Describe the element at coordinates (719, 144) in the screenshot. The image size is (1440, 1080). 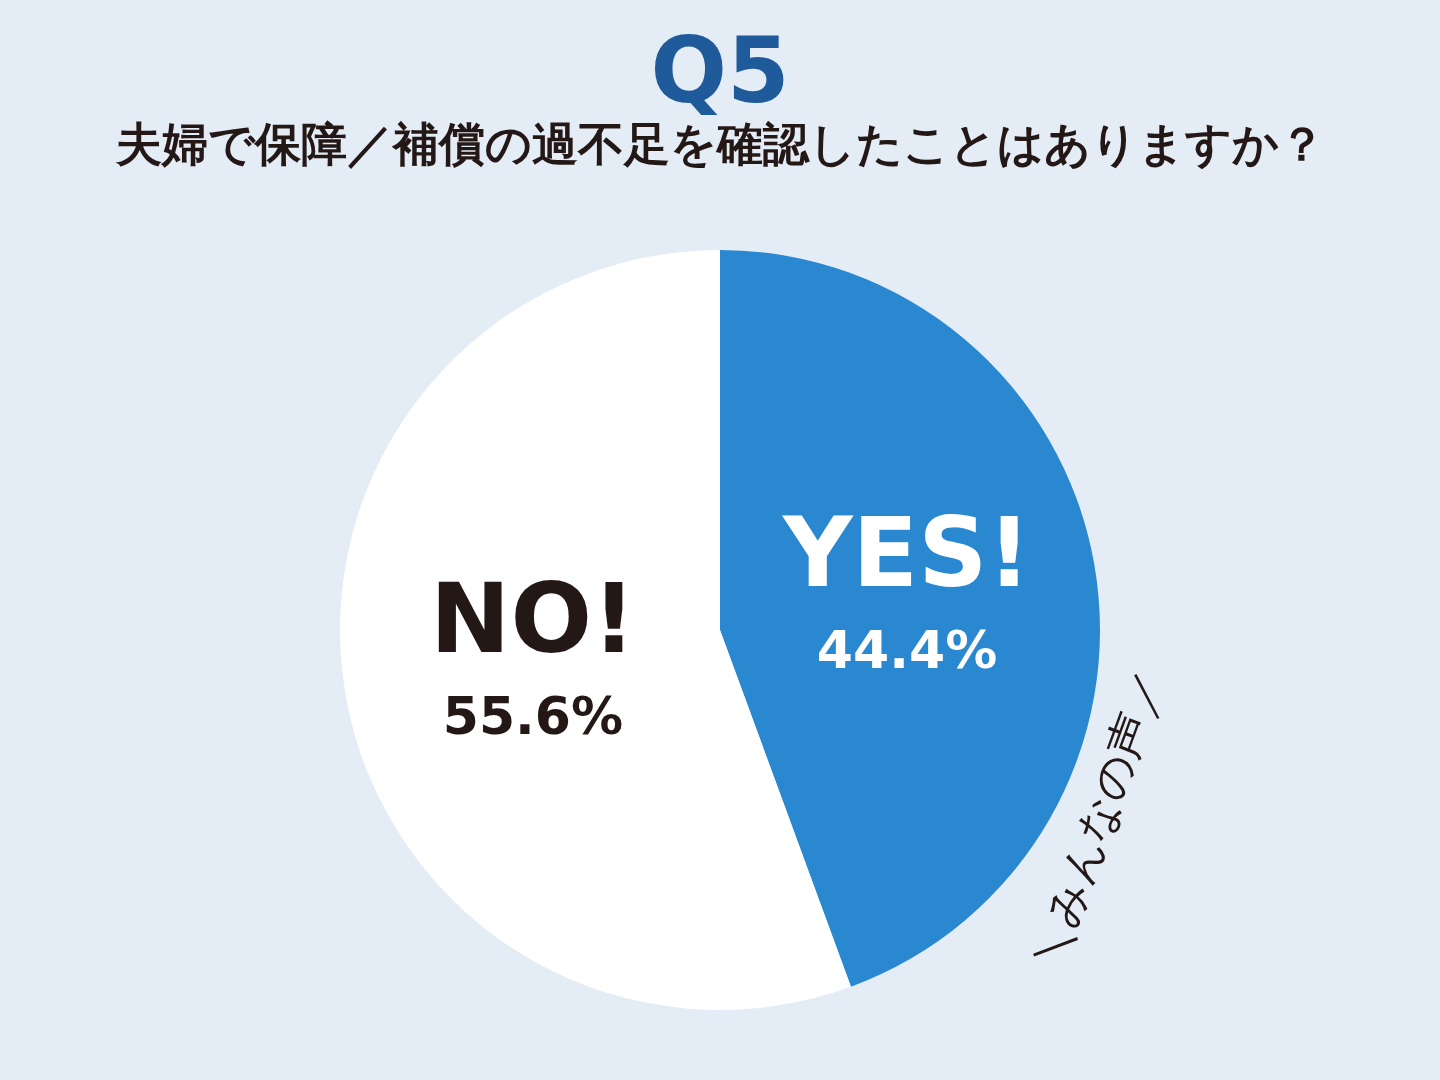
I see `chart-subtitle: 夫婦で保障／補償の過不足を確認したことはありますか？` at that location.